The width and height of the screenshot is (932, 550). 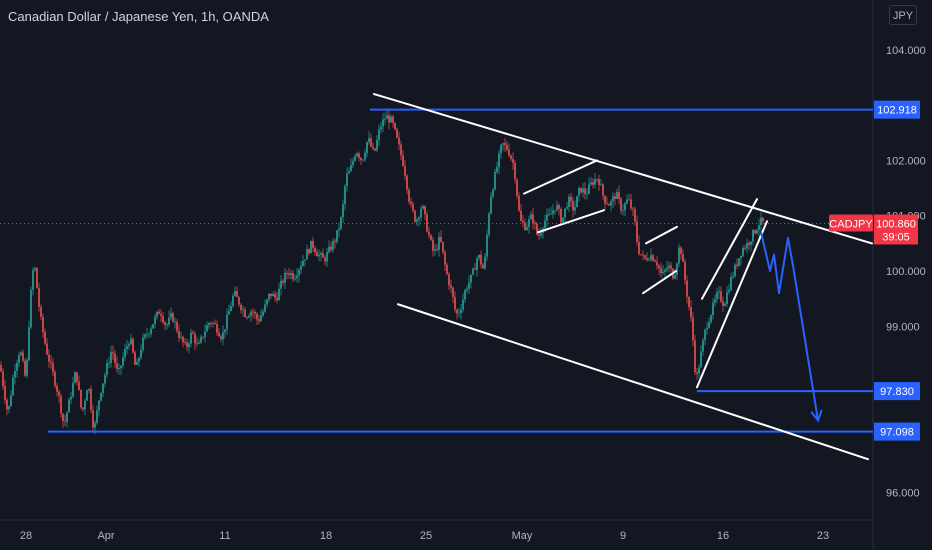 What do you see at coordinates (789, 326) in the screenshot?
I see `projection-path` at bounding box center [789, 326].